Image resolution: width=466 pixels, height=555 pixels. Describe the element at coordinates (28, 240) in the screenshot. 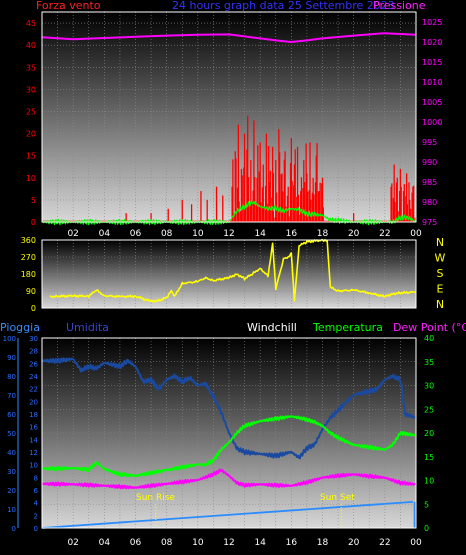

I see `direction-tick-label: 360` at that location.